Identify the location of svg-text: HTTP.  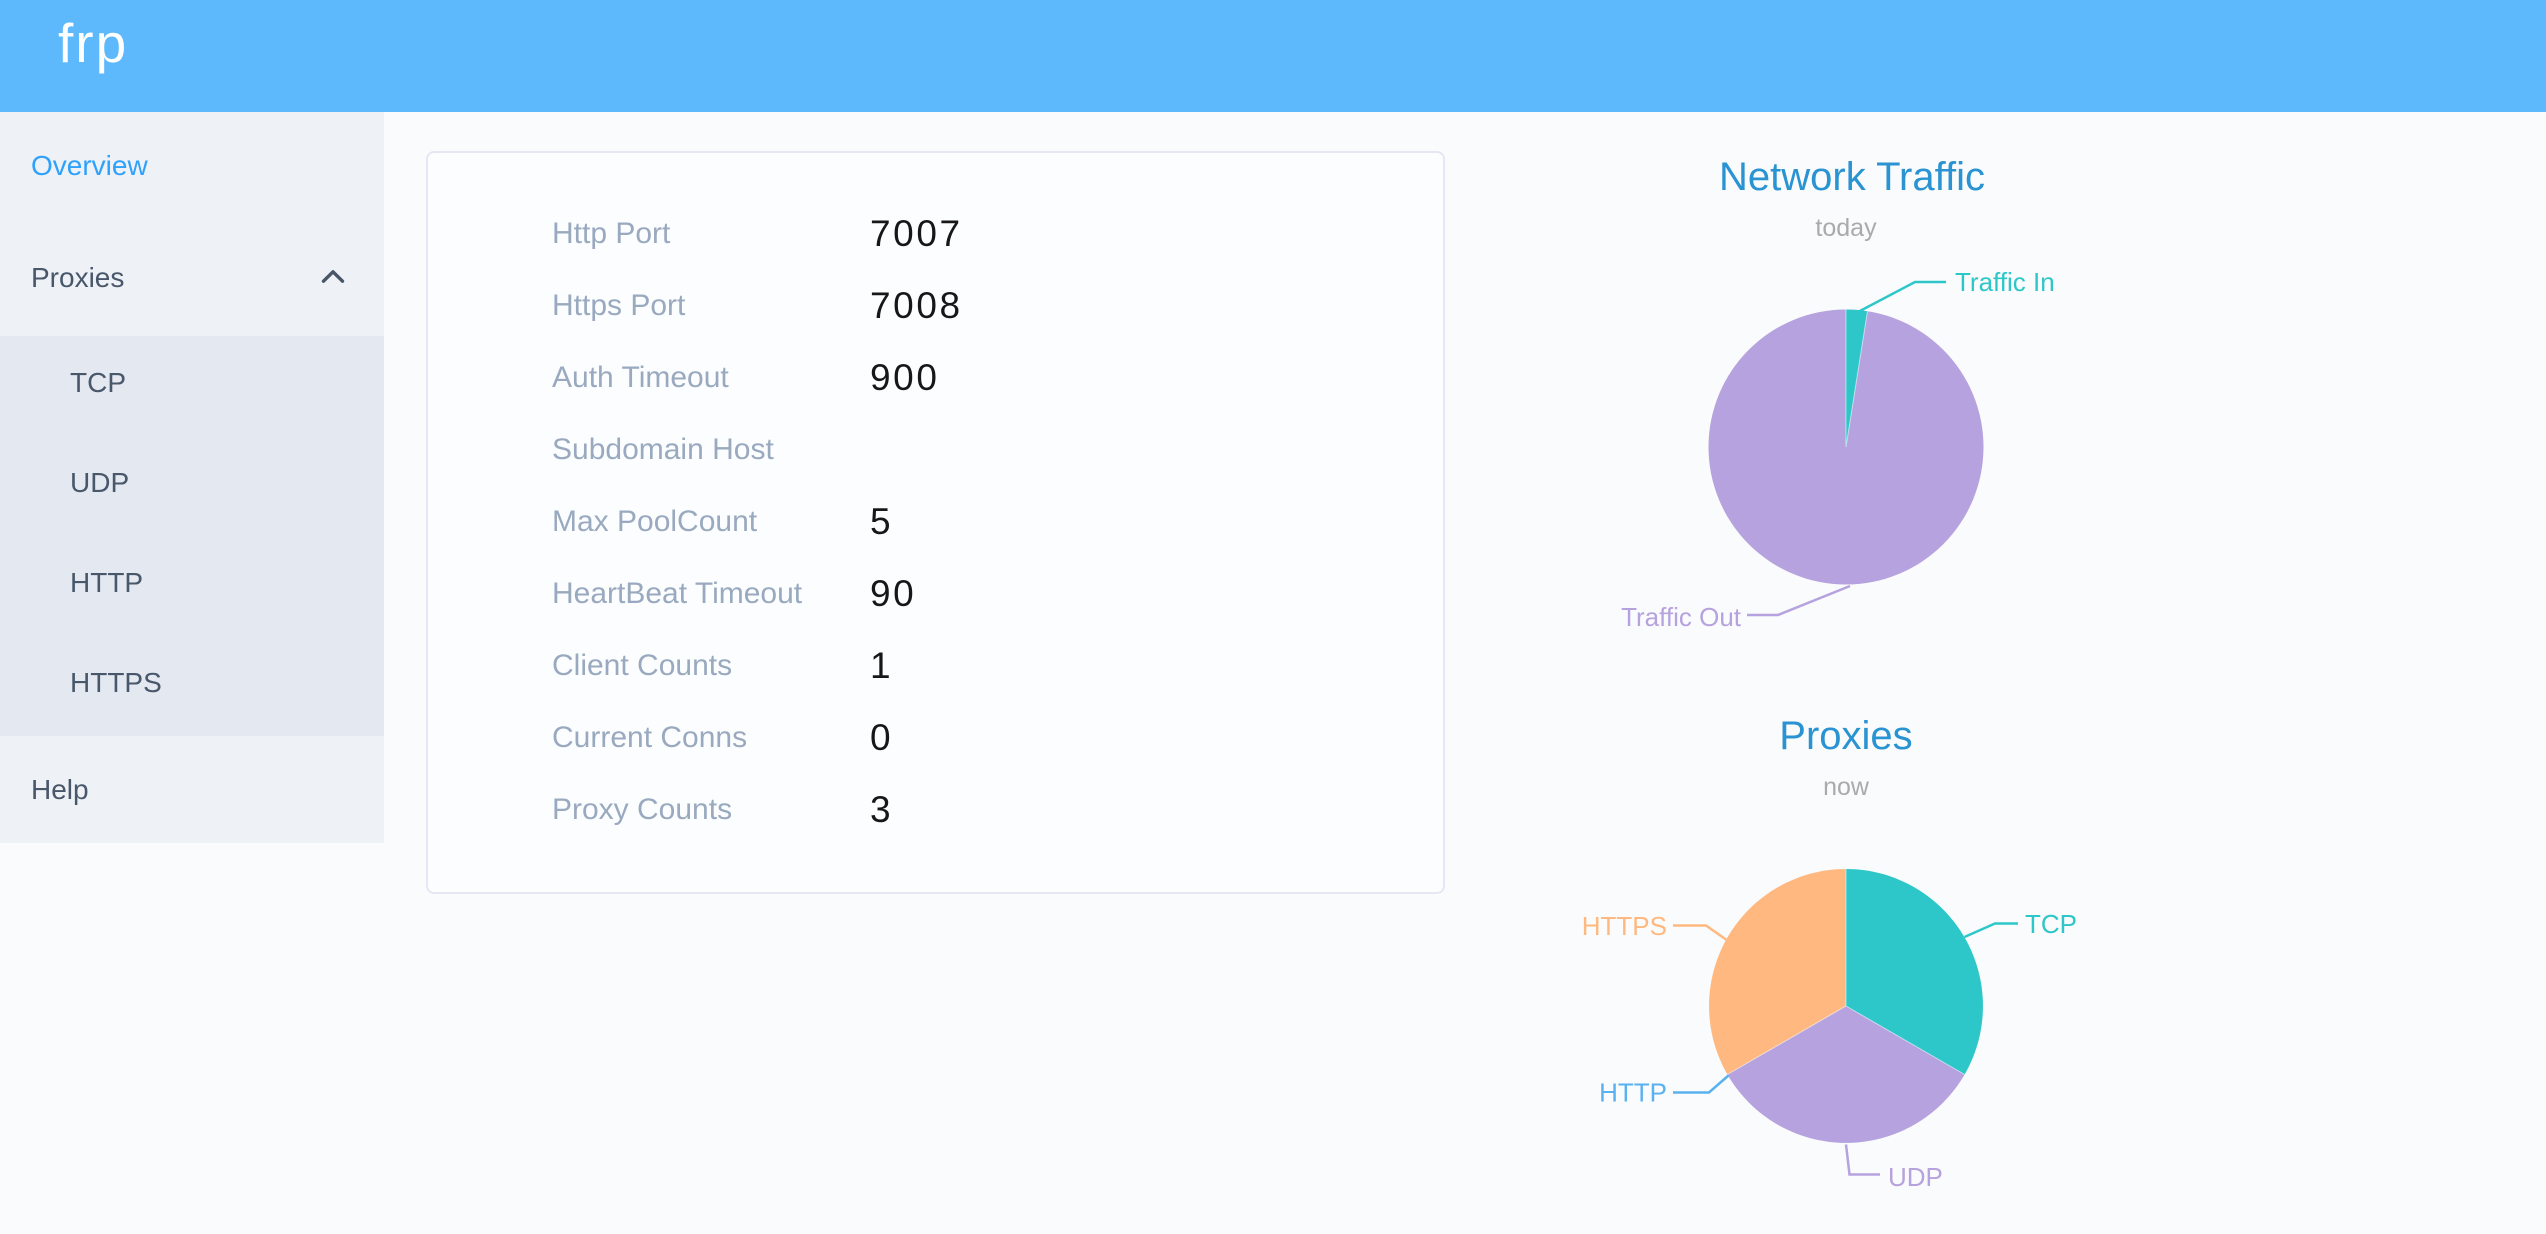
(1633, 1093).